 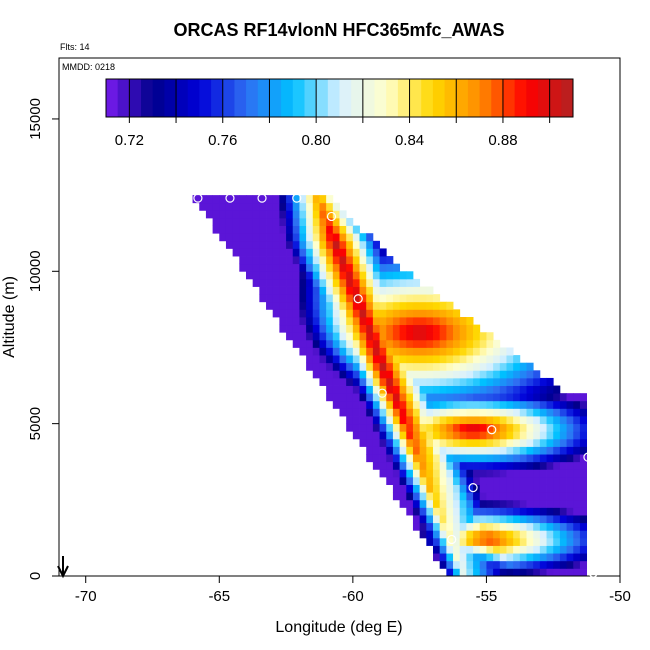 I want to click on colorbar-tick-label: 0.72, so click(x=129, y=140).